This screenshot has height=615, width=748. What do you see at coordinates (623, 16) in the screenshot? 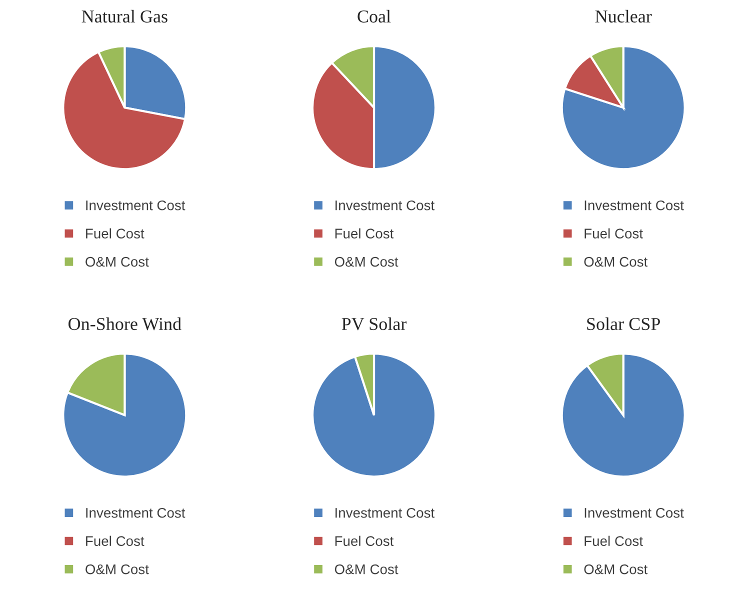
I see `chart-title: Nuclear` at bounding box center [623, 16].